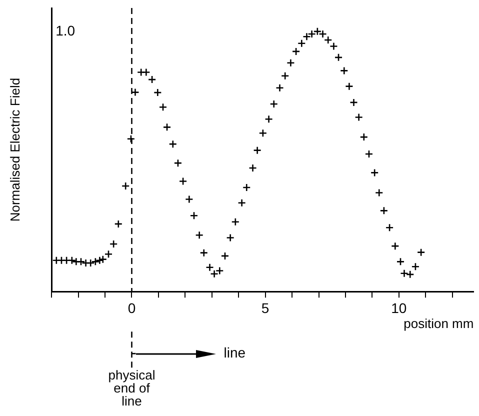  What do you see at coordinates (14, 150) in the screenshot?
I see `y-axis-title: Normalised Electric Field` at bounding box center [14, 150].